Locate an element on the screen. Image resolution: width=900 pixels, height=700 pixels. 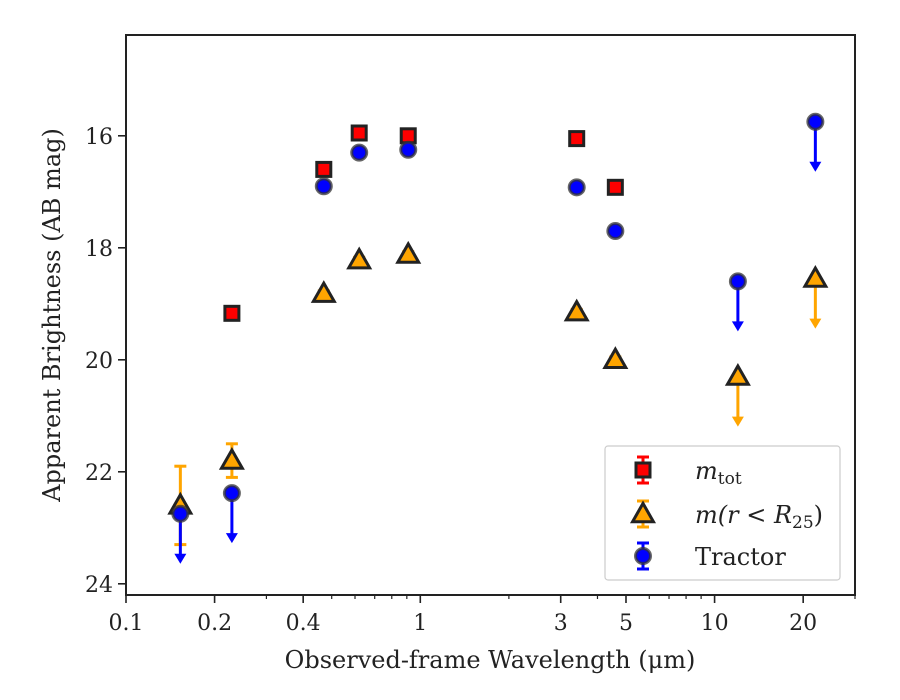
x-tick-label: 0.4 is located at coordinates (303, 623).